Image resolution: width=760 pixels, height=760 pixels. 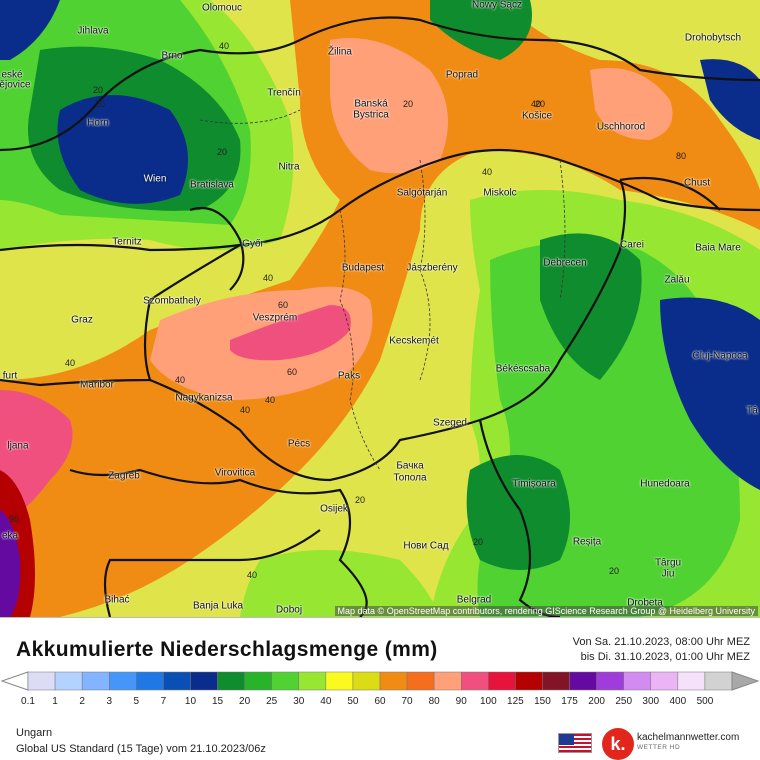 I want to click on scale-tick-label: 200, so click(x=596, y=701).